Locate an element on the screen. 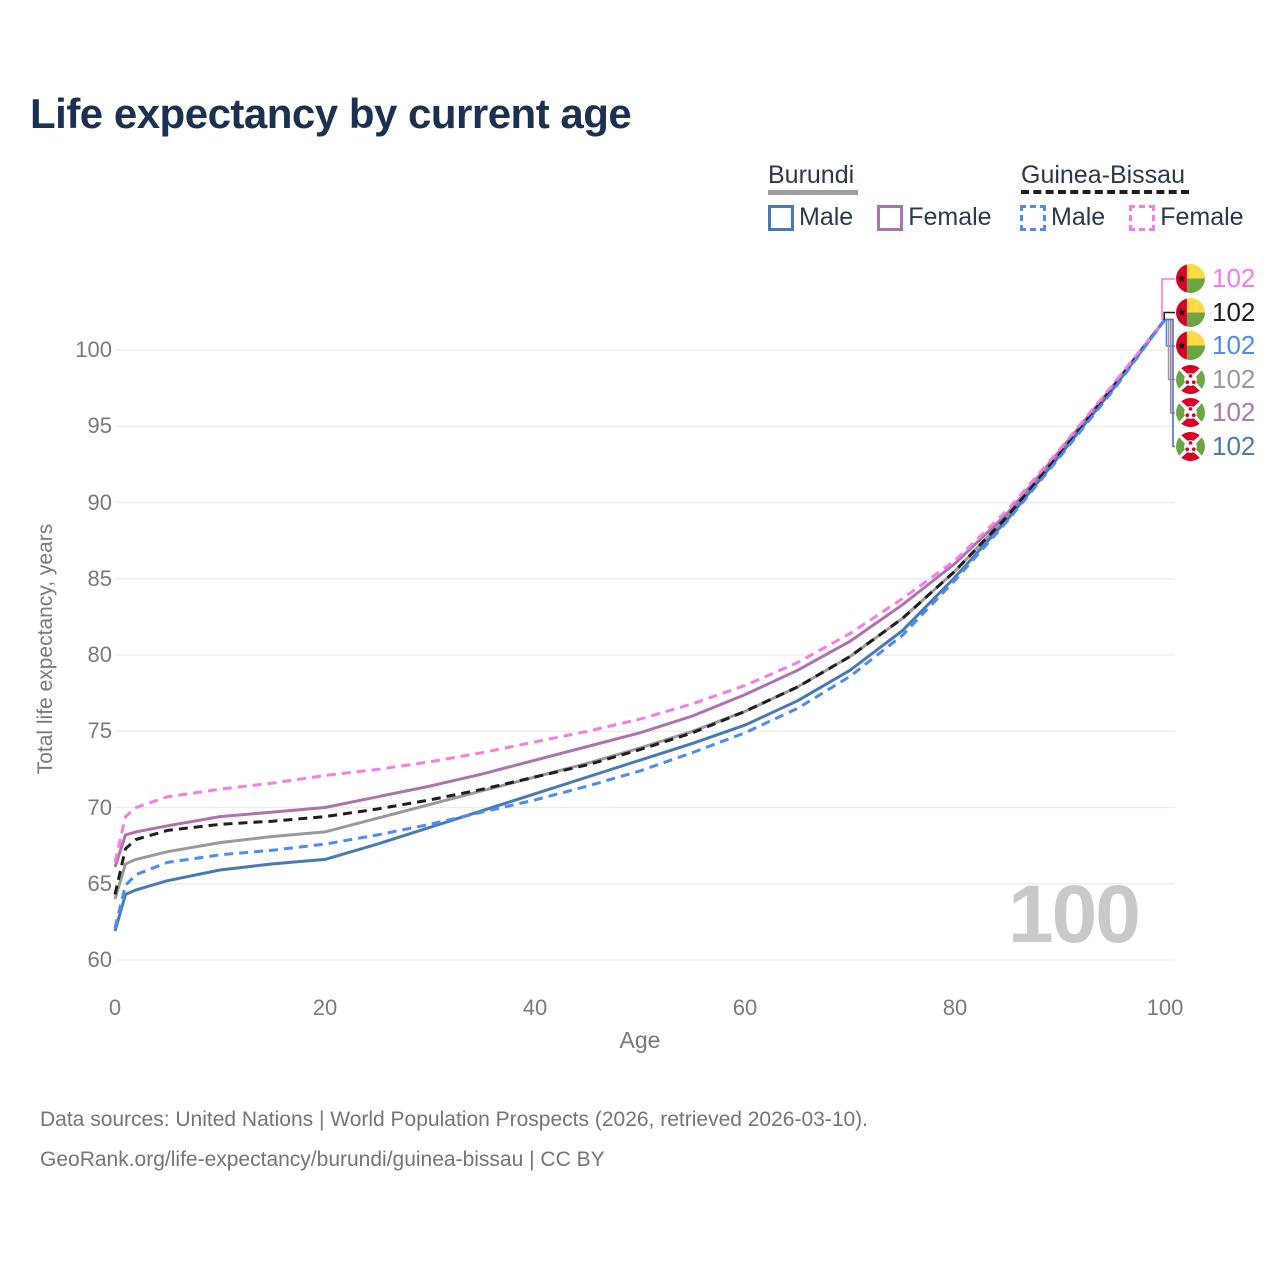  legend-underline-burundi is located at coordinates (813, 192).